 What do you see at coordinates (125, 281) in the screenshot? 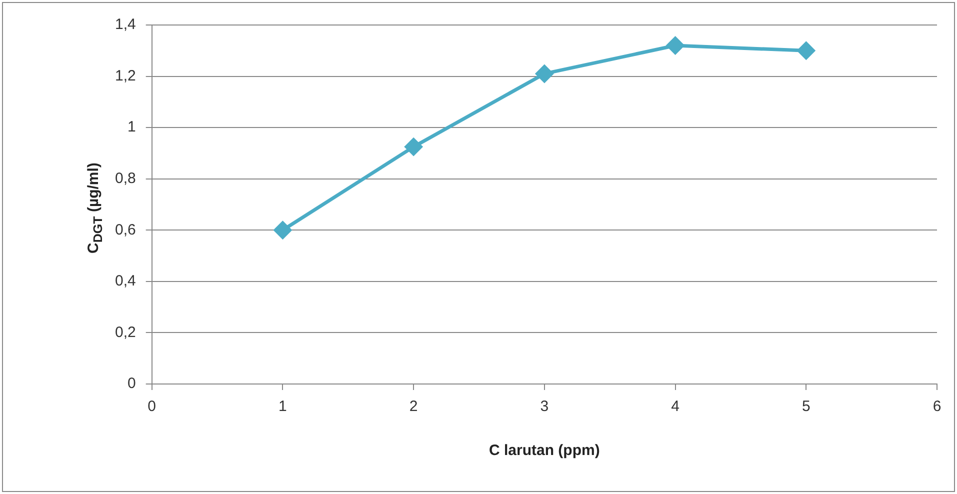
I see `y-tick-label: 0,4` at bounding box center [125, 281].